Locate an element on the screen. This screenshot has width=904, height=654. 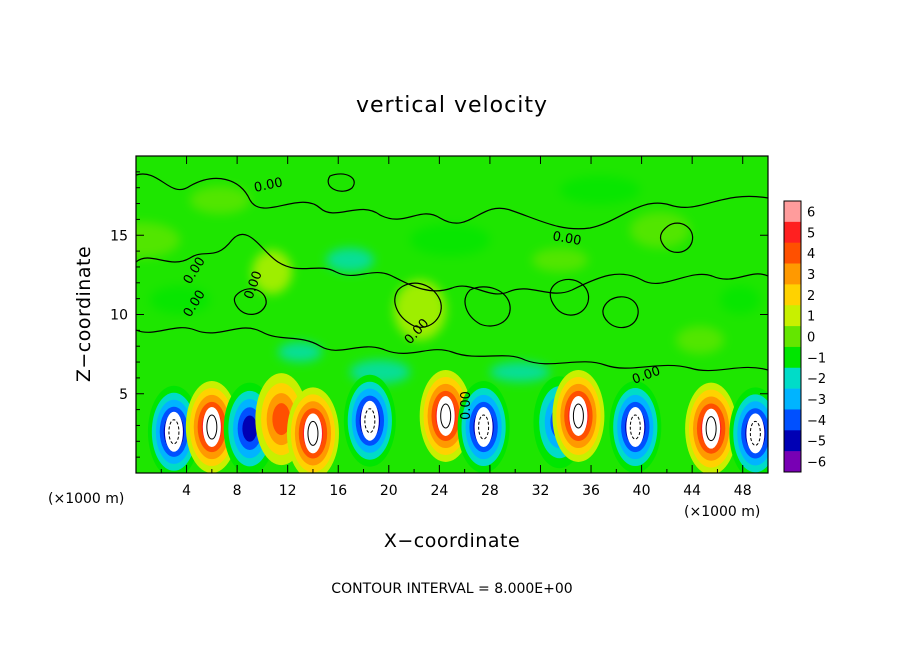
zero-contour-upper is located at coordinates (452, 201).